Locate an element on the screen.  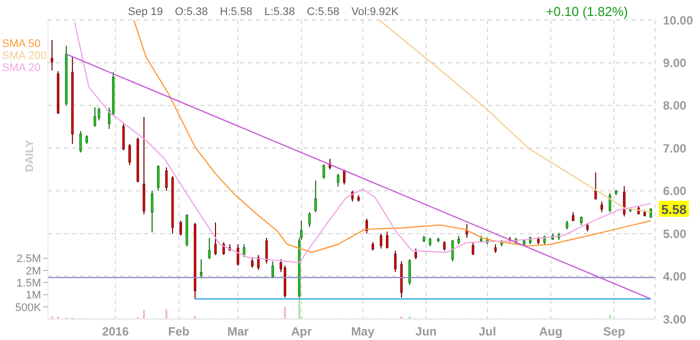
y-tick-label: 5.00 is located at coordinates (675, 233).